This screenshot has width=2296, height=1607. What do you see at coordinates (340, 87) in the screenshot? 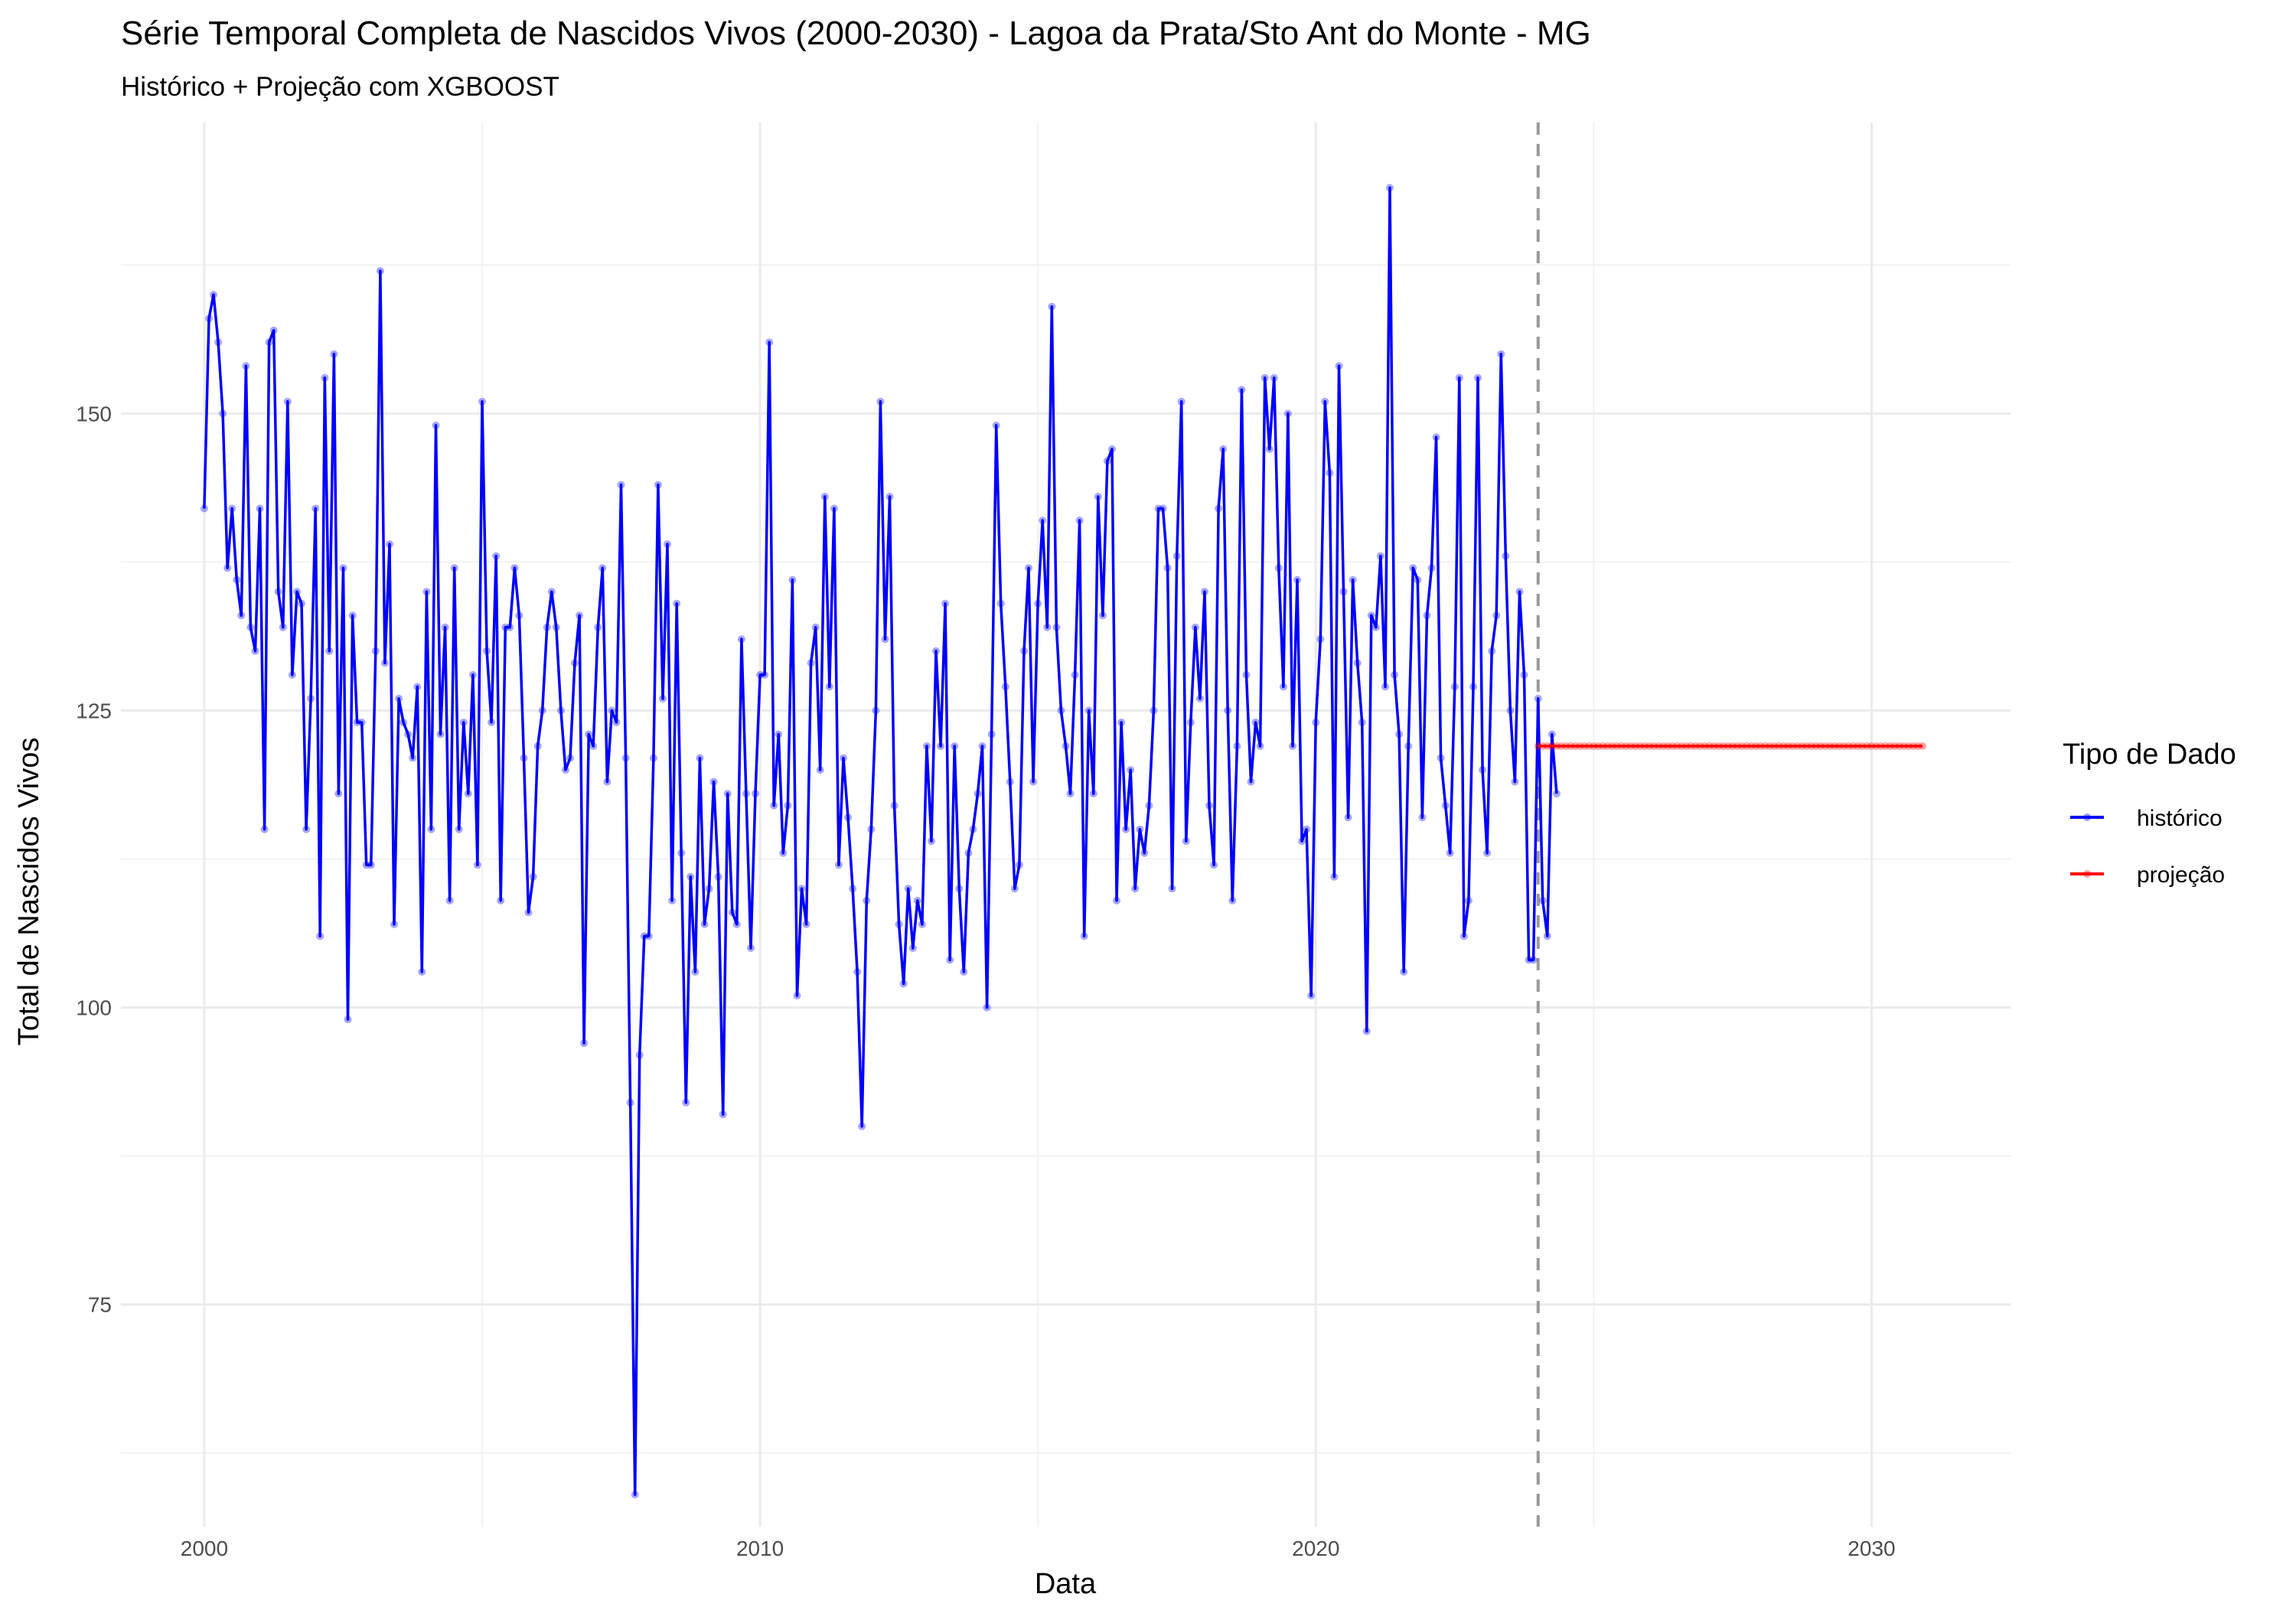
I see `chart-subtitle: Histórico + Projeção com XGBOOST` at bounding box center [340, 87].